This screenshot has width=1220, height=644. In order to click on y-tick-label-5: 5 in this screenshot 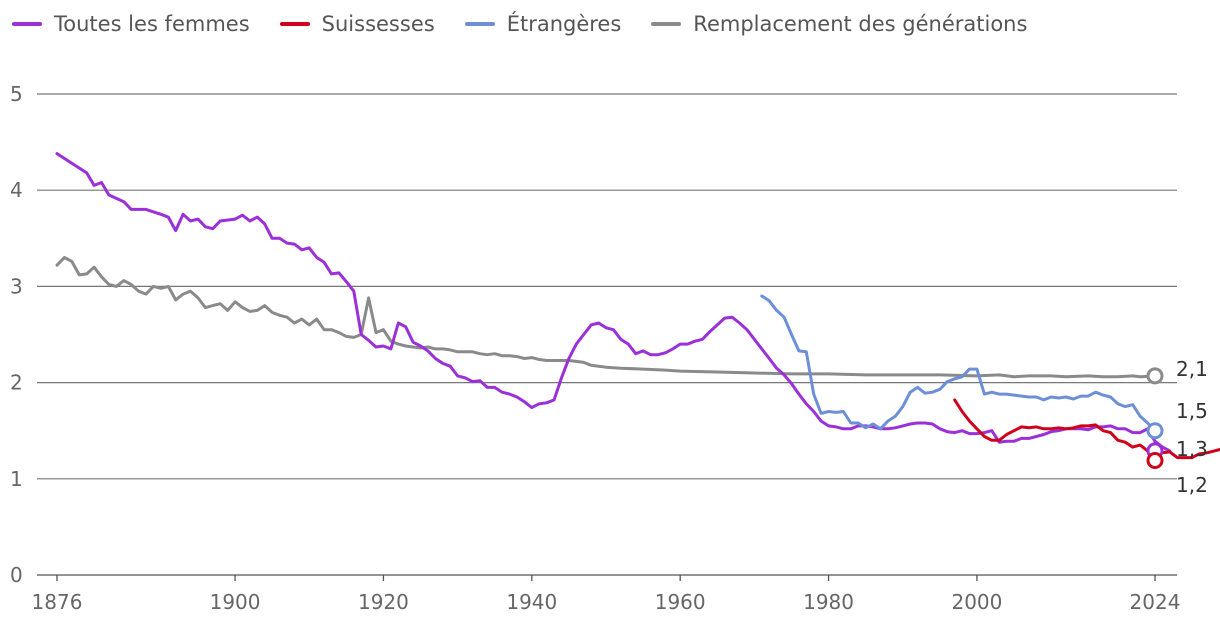, I will do `click(16, 94)`.